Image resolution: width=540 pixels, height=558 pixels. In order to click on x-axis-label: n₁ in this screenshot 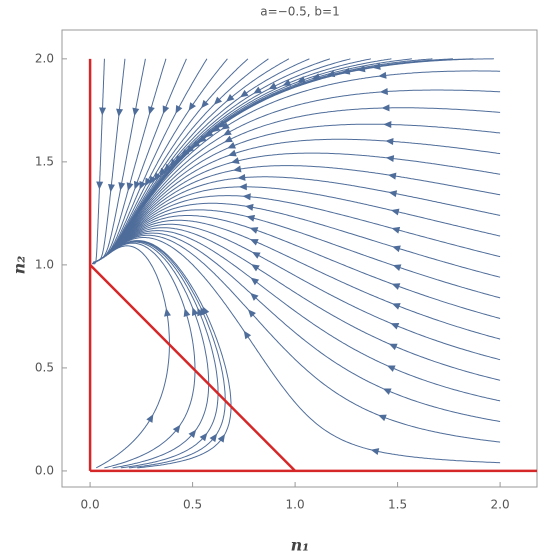, I will do `click(300, 545)`.